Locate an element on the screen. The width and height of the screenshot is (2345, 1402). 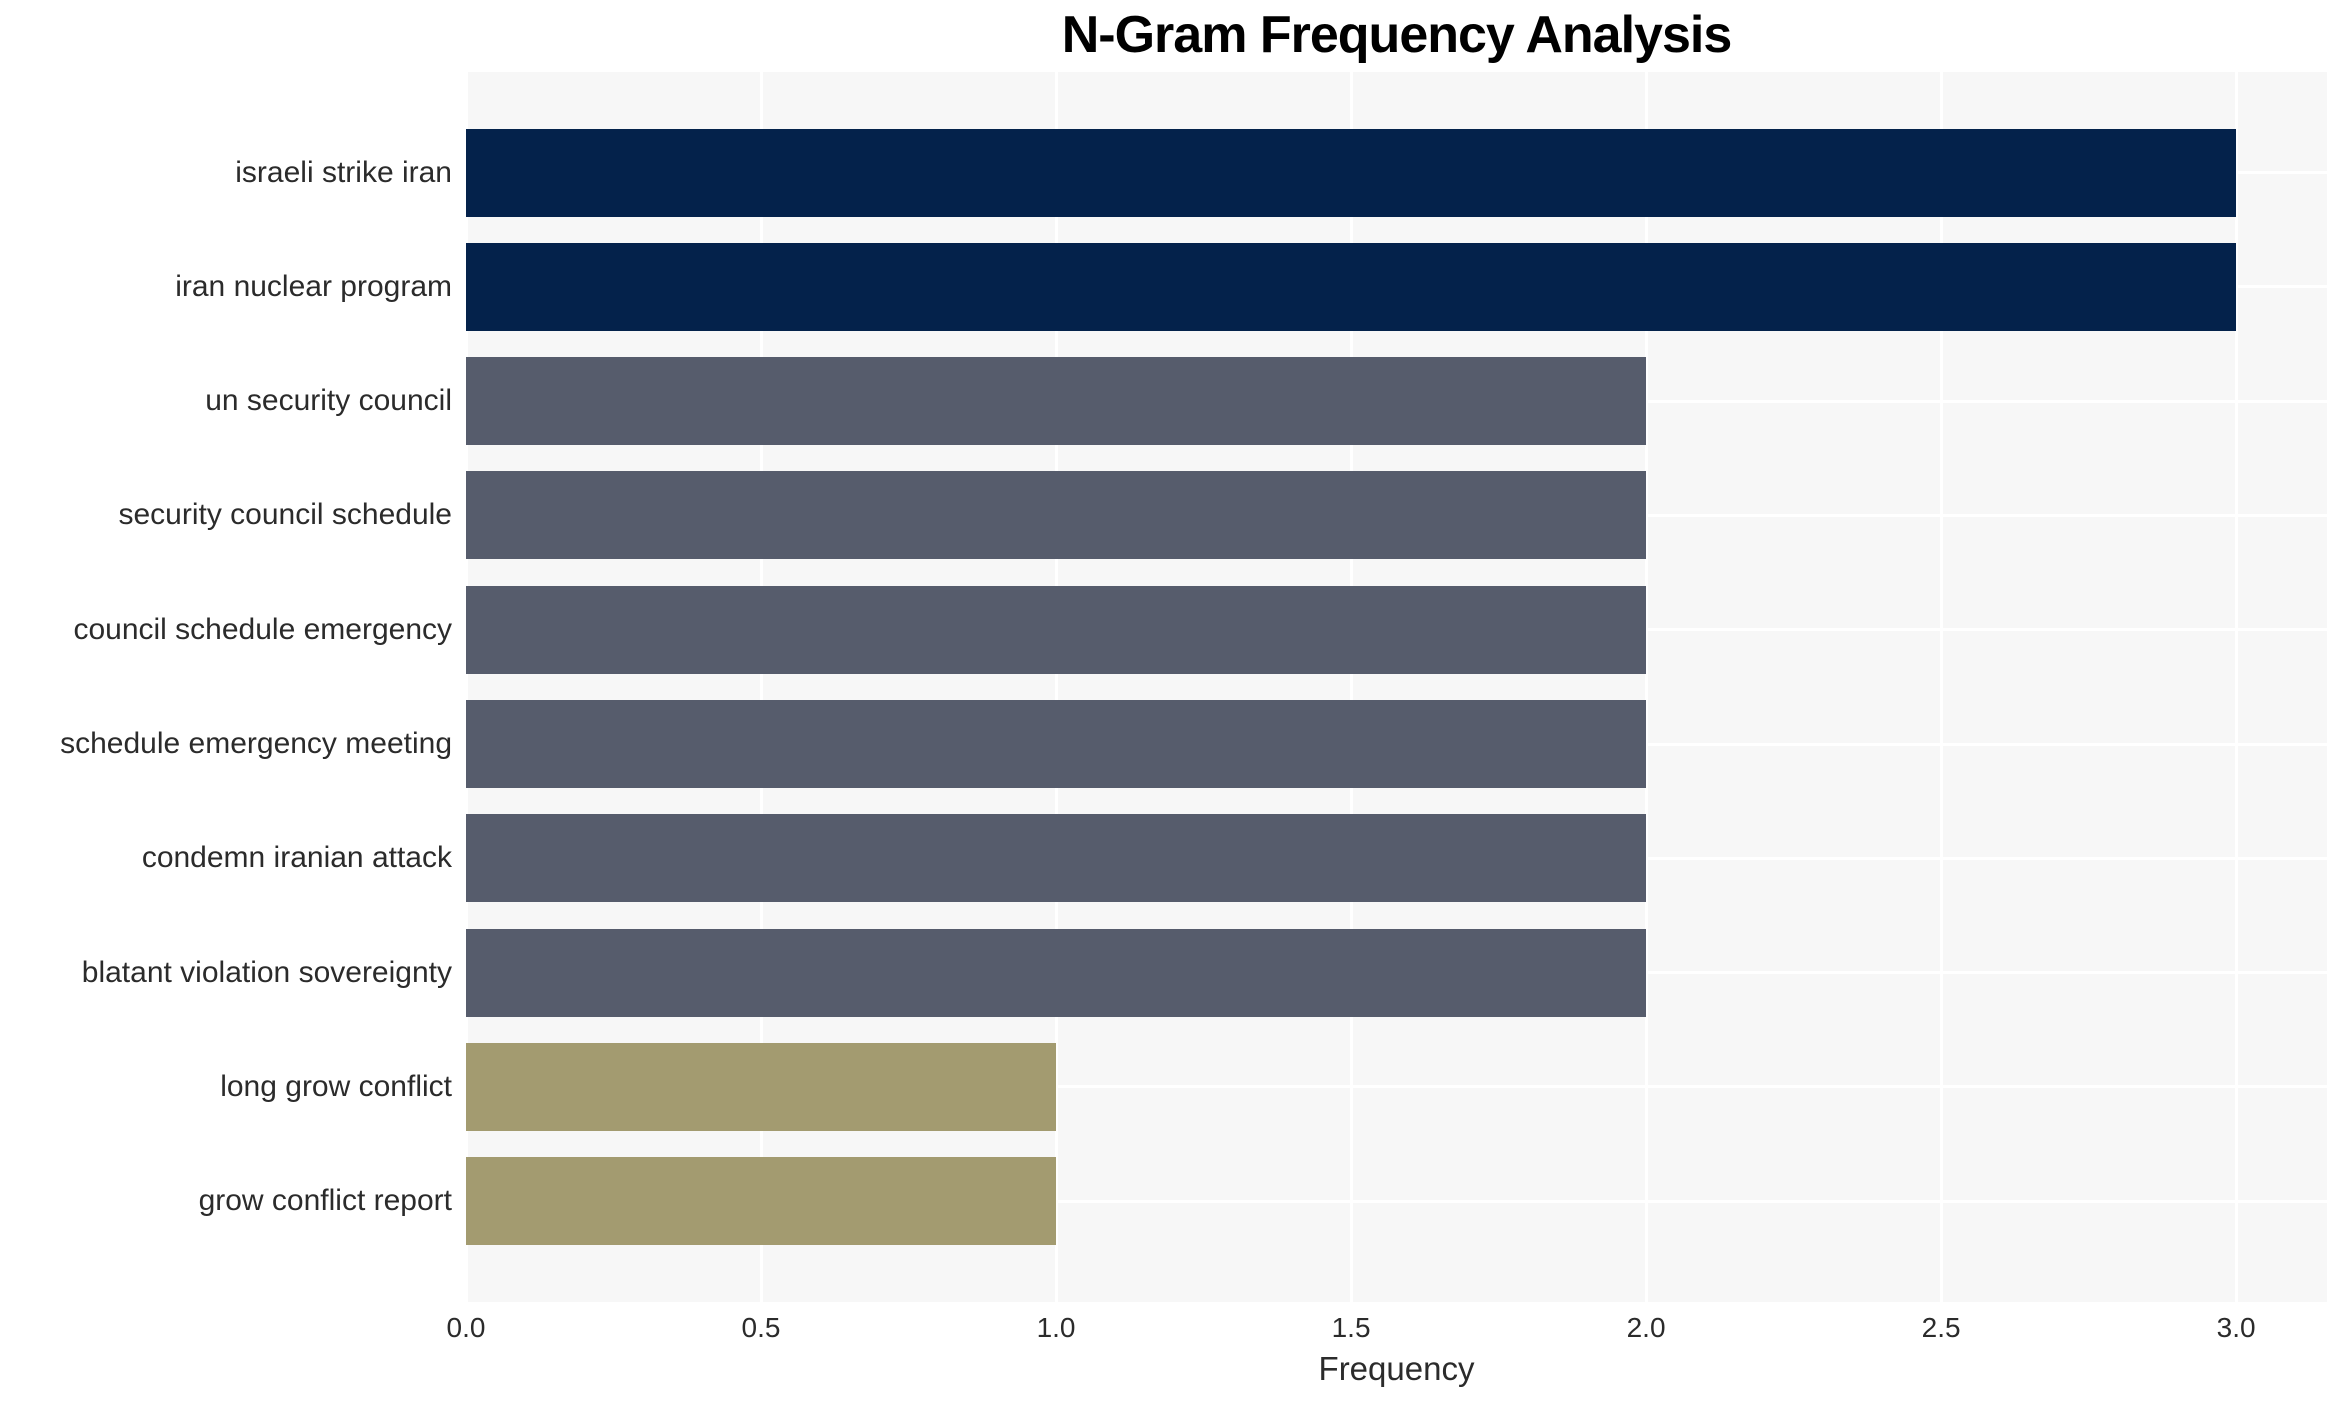
bar-condemn-iranian-attack is located at coordinates (1056, 858).